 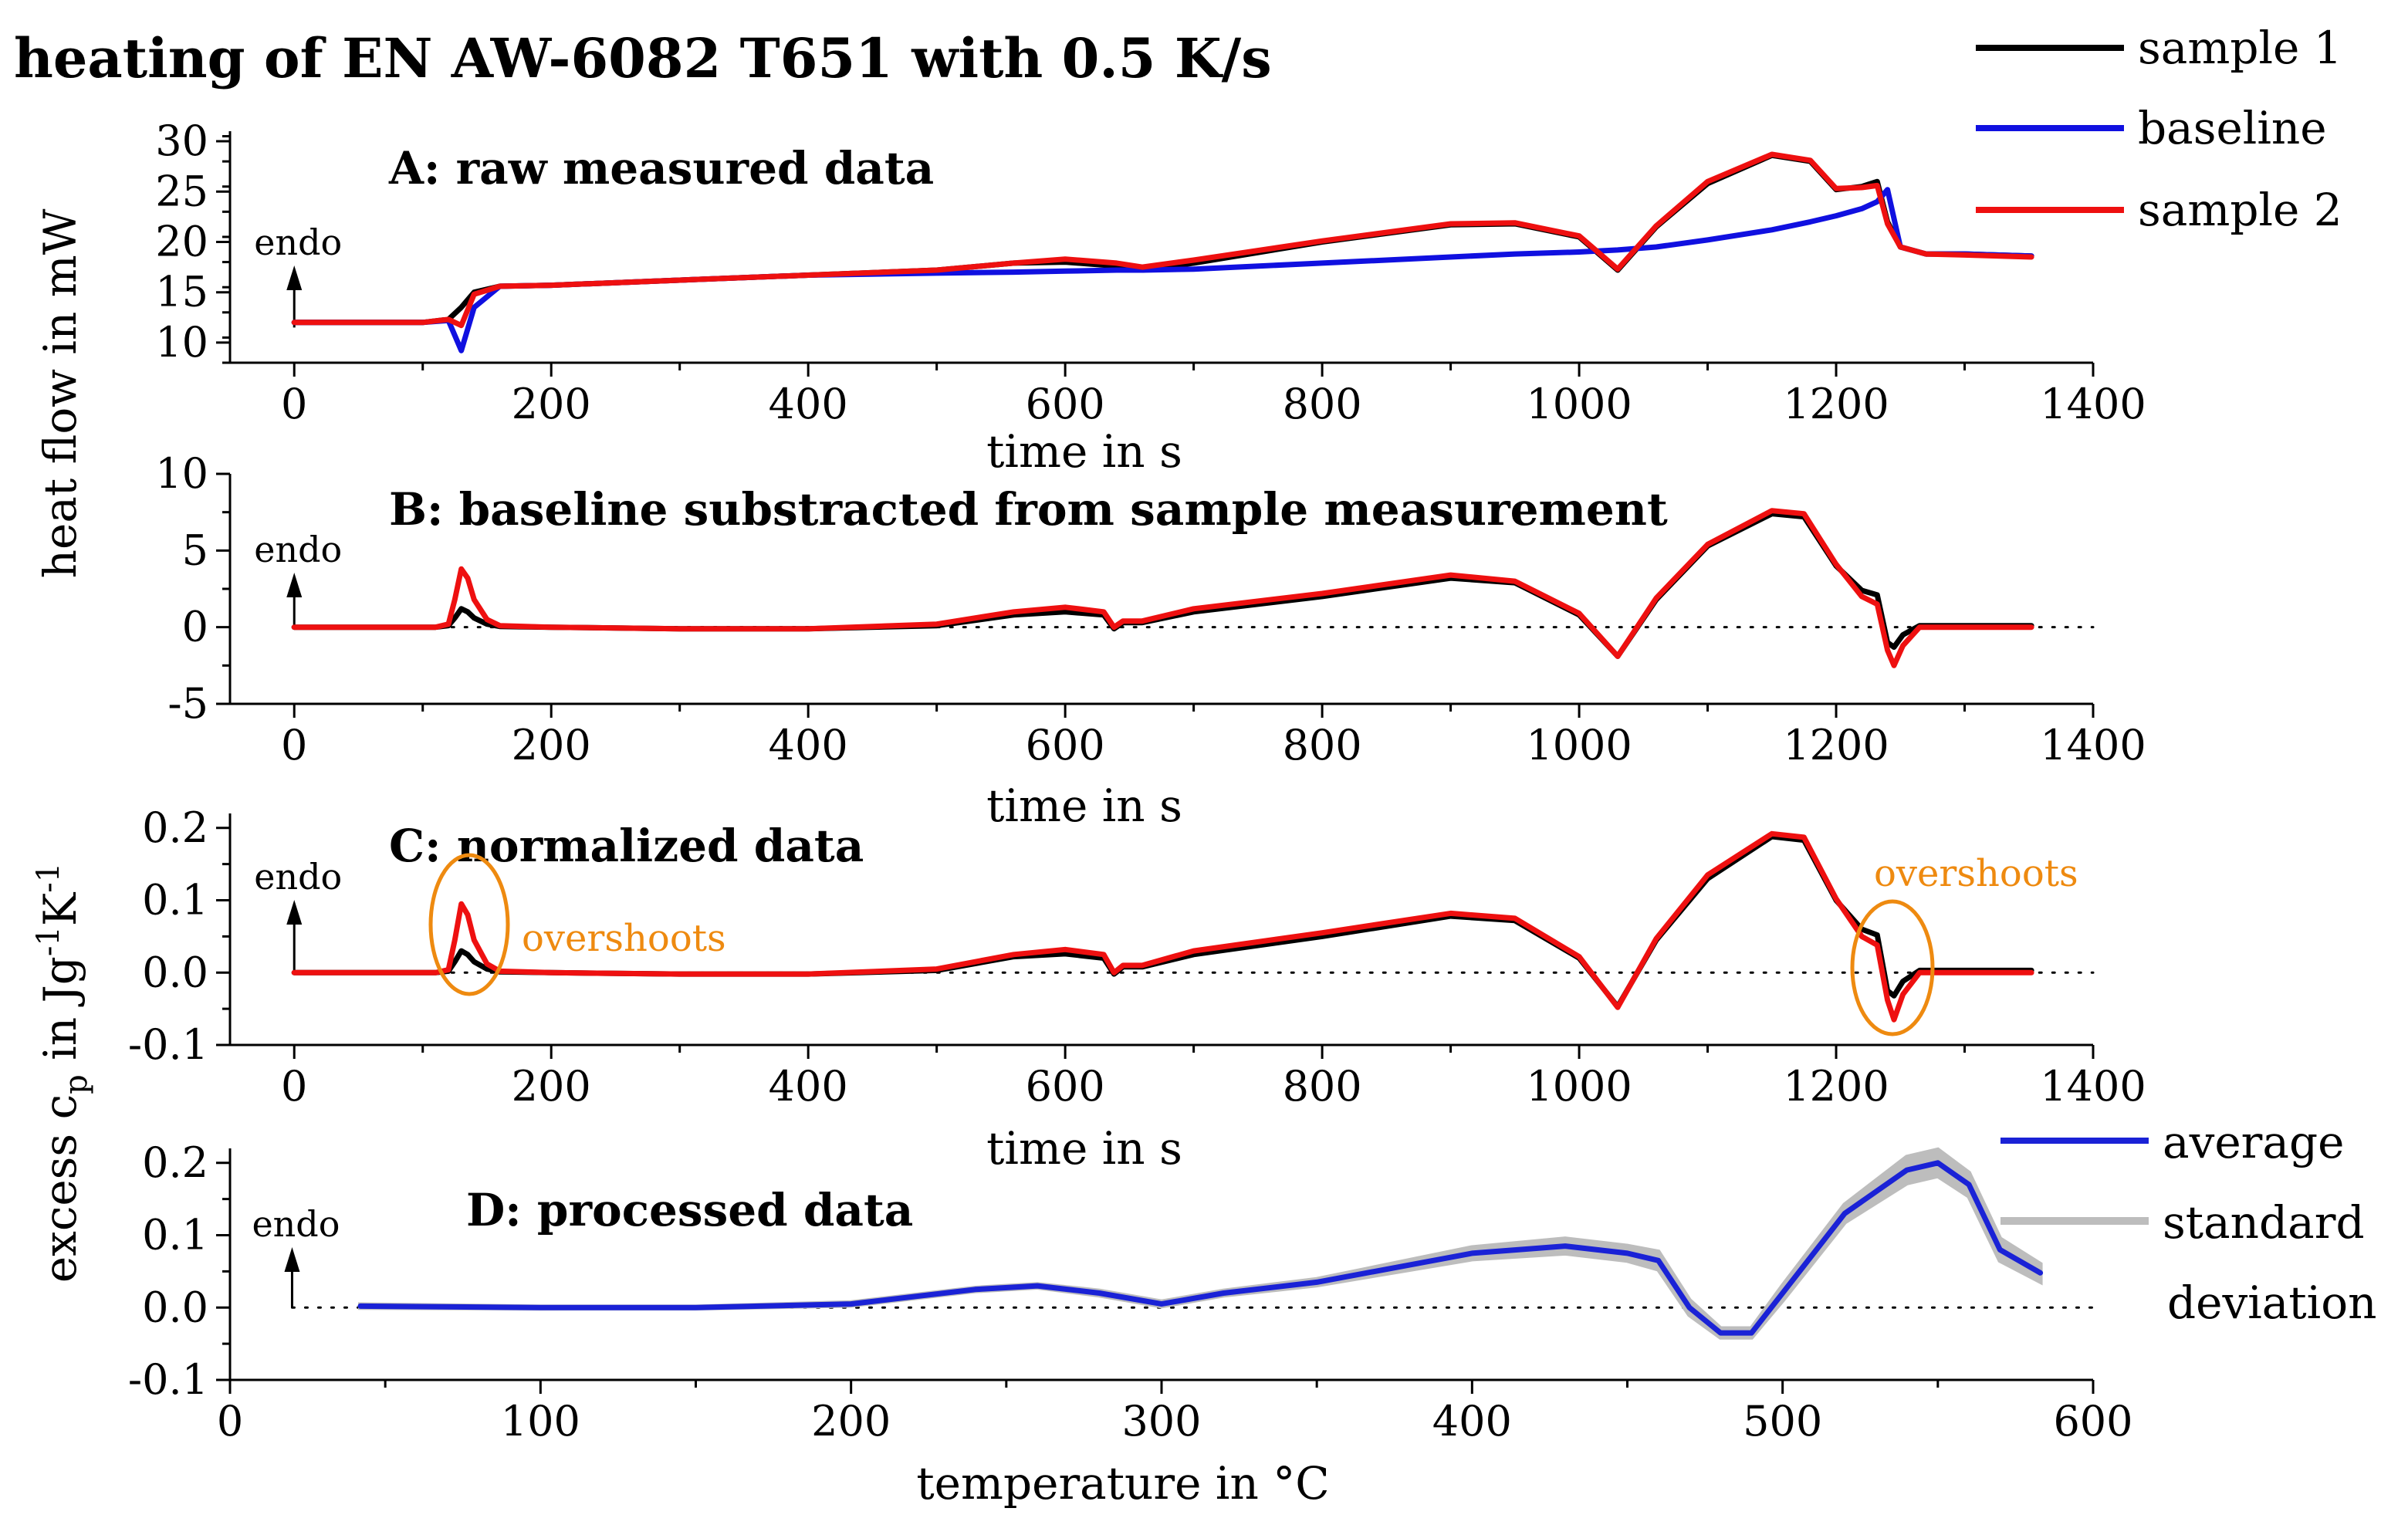 I want to click on panel-title-d: D: processed data, so click(x=689, y=1210).